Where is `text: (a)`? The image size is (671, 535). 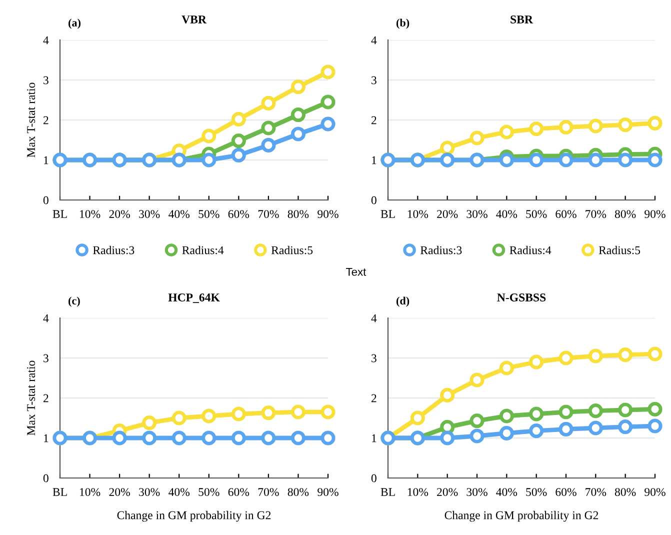 text: (a) is located at coordinates (74, 23).